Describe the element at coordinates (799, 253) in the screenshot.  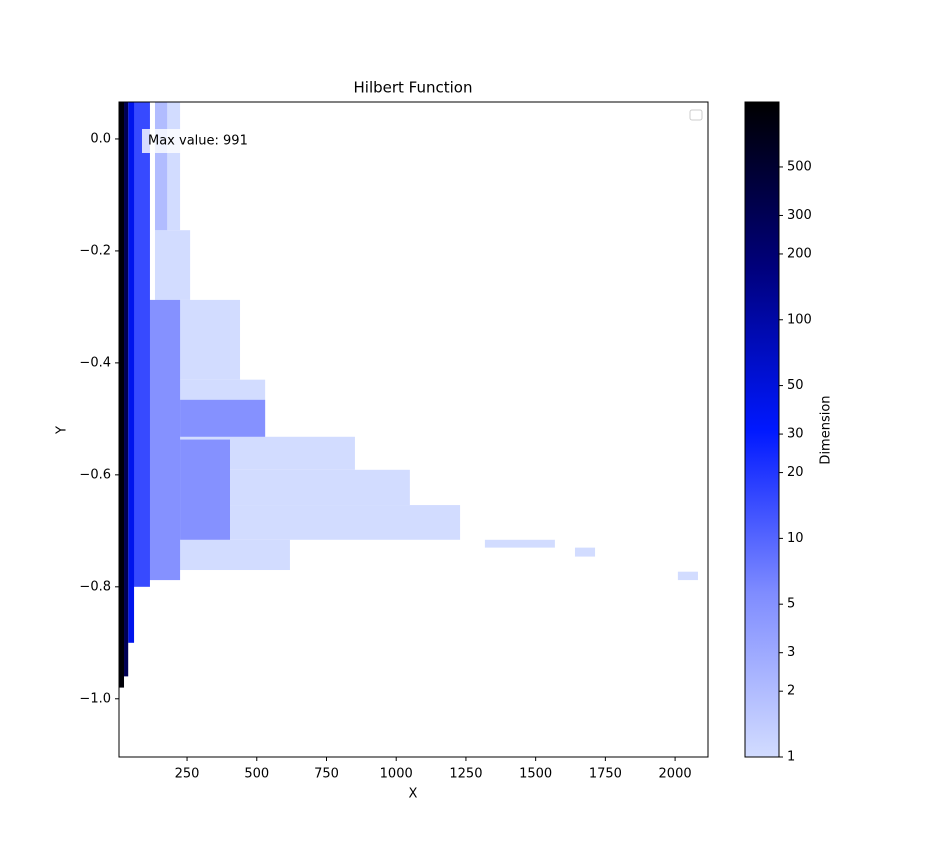
I see `colorbar-tick-label: 200` at that location.